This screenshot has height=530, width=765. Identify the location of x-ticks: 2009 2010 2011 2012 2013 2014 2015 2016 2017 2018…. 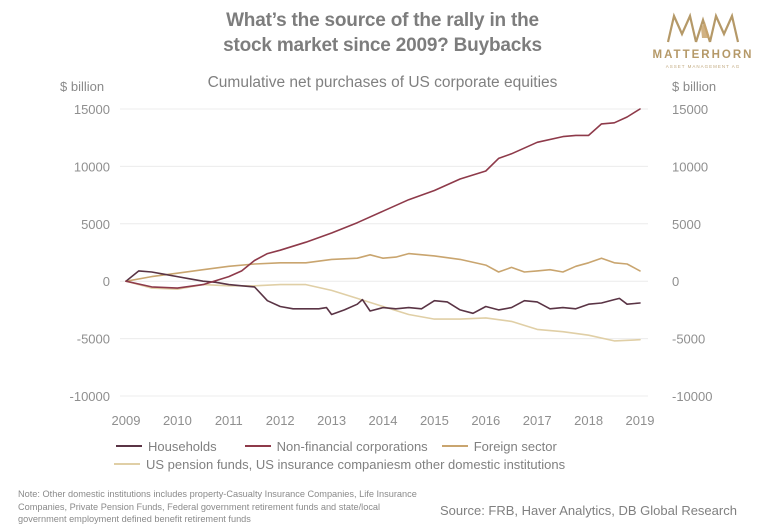
(383, 420).